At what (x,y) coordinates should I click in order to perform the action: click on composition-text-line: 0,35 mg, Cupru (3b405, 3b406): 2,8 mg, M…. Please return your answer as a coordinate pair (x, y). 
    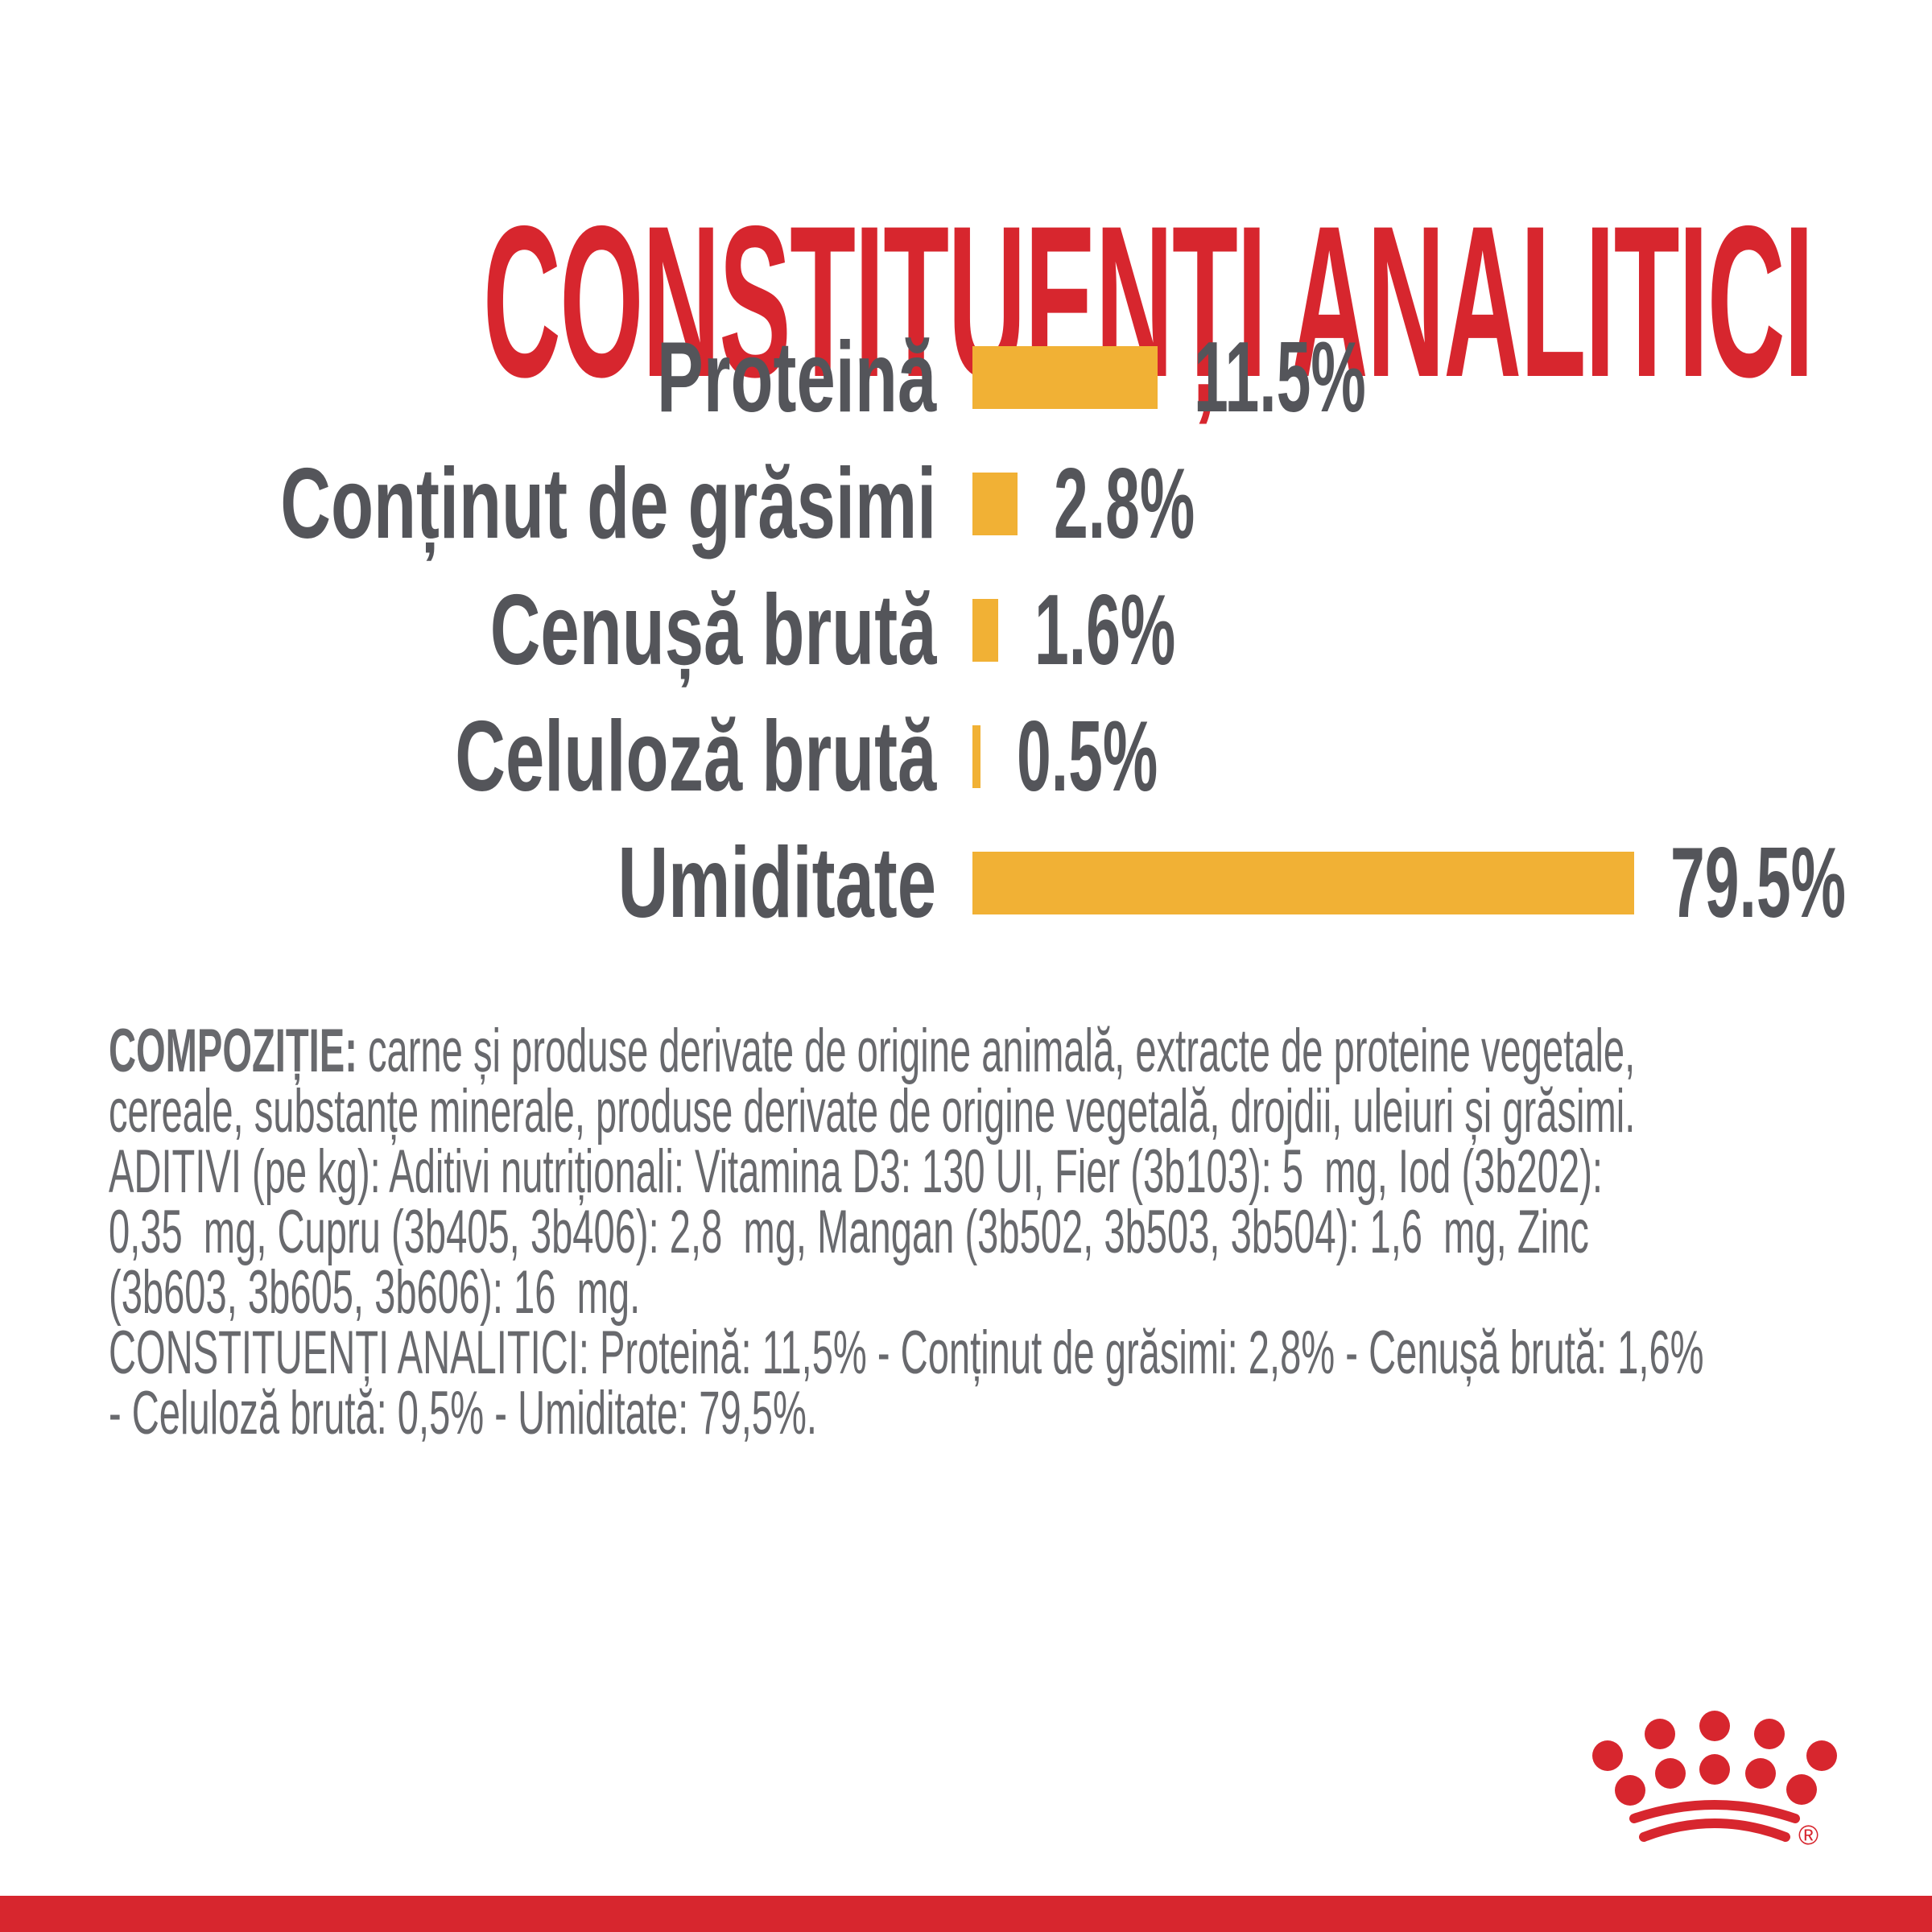
    Looking at the image, I should click on (906, 1232).